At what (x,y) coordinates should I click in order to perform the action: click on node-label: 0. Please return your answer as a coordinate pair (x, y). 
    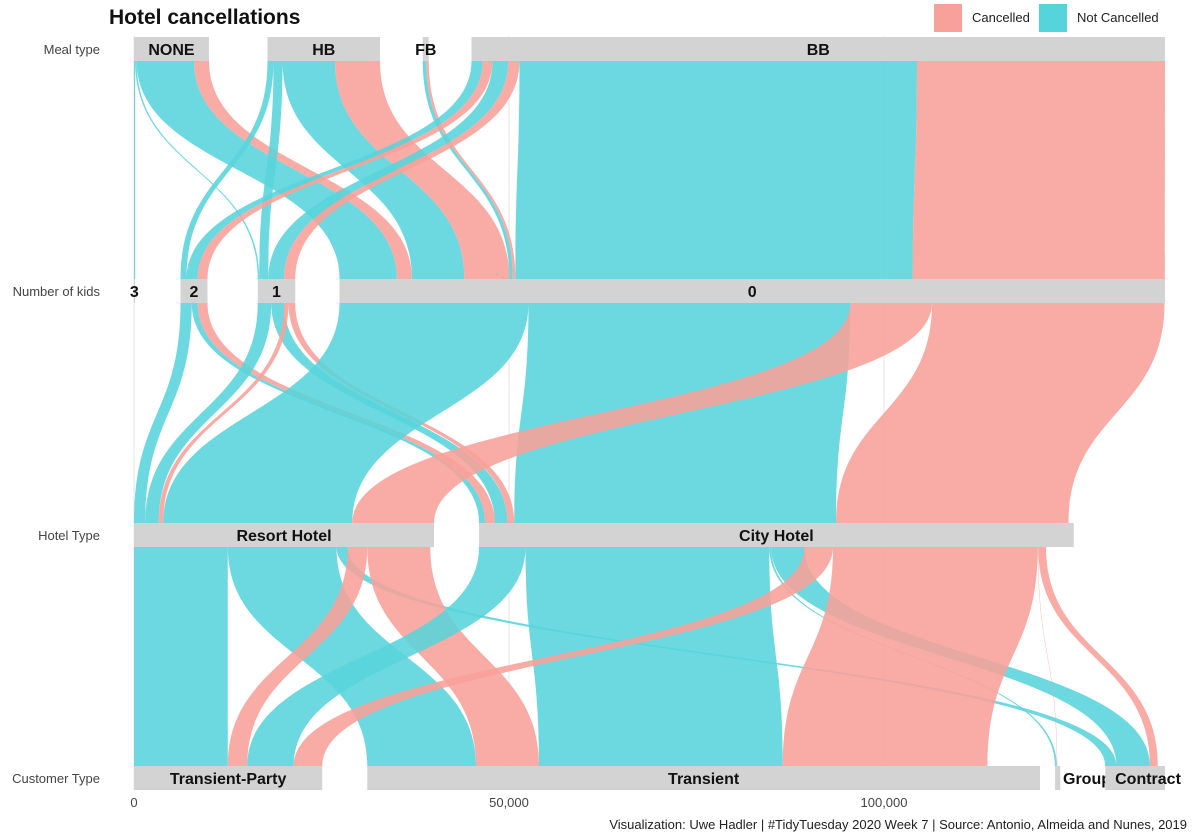
    Looking at the image, I should click on (752, 292).